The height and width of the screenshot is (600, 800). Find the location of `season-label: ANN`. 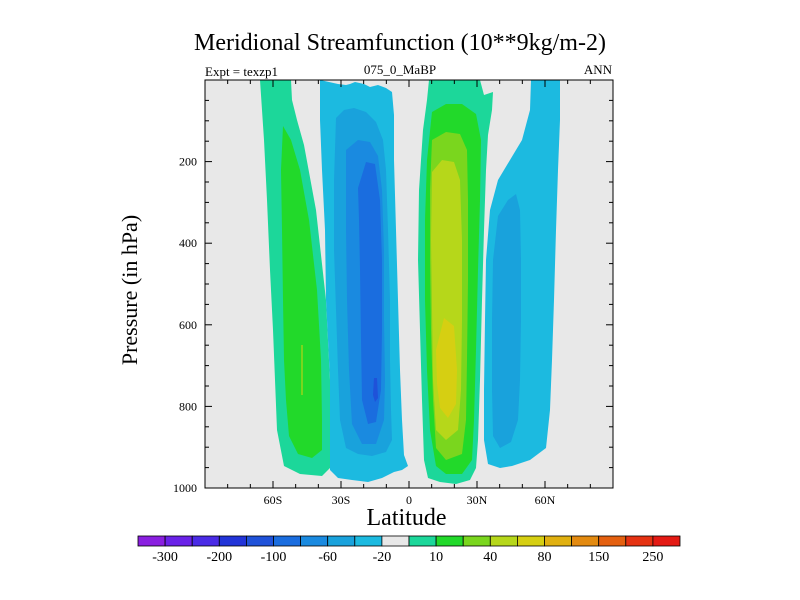

season-label: ANN is located at coordinates (597, 69).